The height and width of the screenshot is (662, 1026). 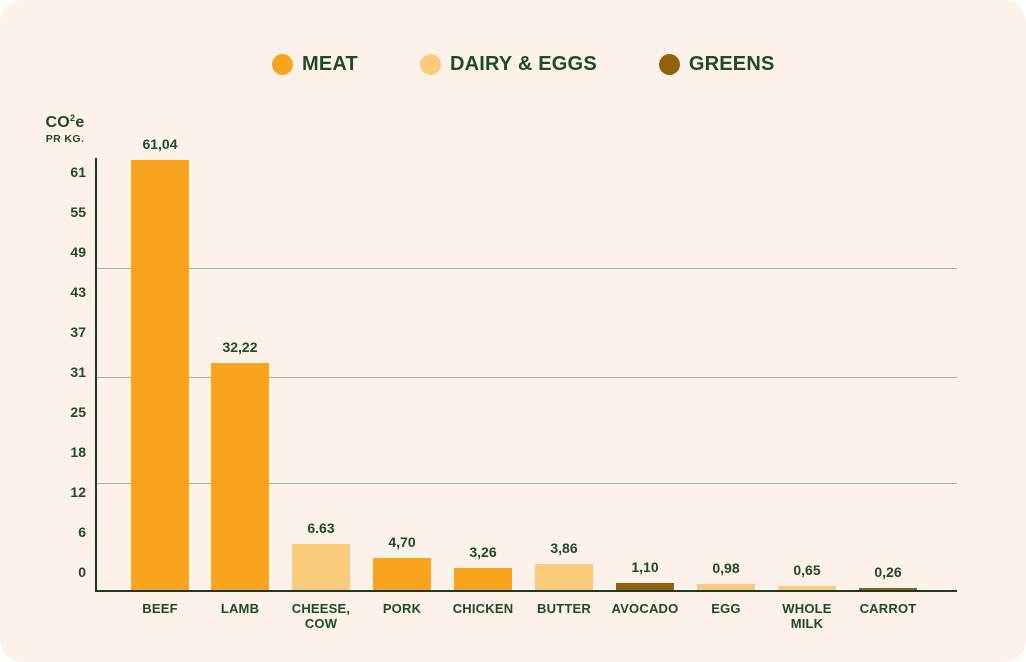 What do you see at coordinates (78, 492) in the screenshot?
I see `y-tick-label-12: 12` at bounding box center [78, 492].